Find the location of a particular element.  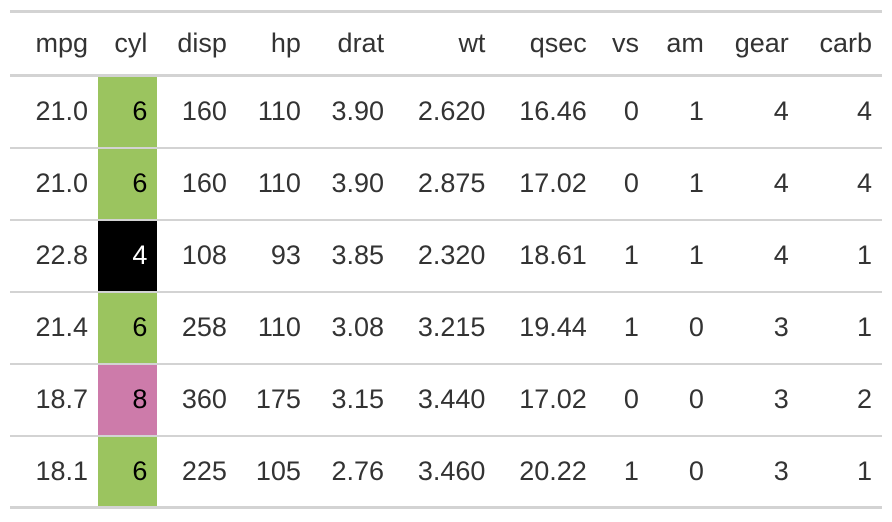

column-header-mpg: mpg is located at coordinates (61, 43).